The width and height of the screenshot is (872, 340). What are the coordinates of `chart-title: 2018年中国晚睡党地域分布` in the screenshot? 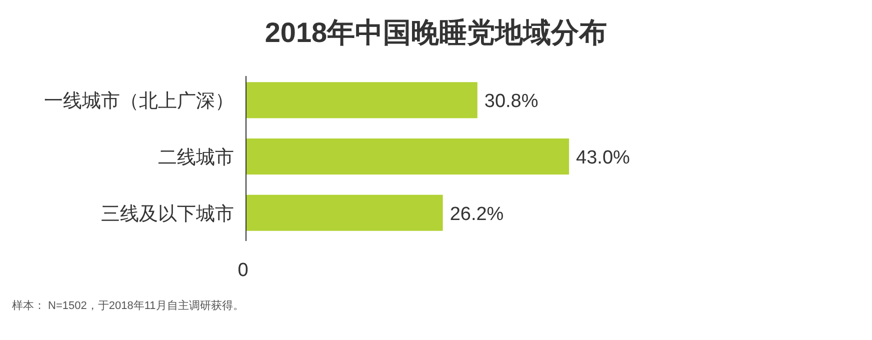 It's located at (436, 32).